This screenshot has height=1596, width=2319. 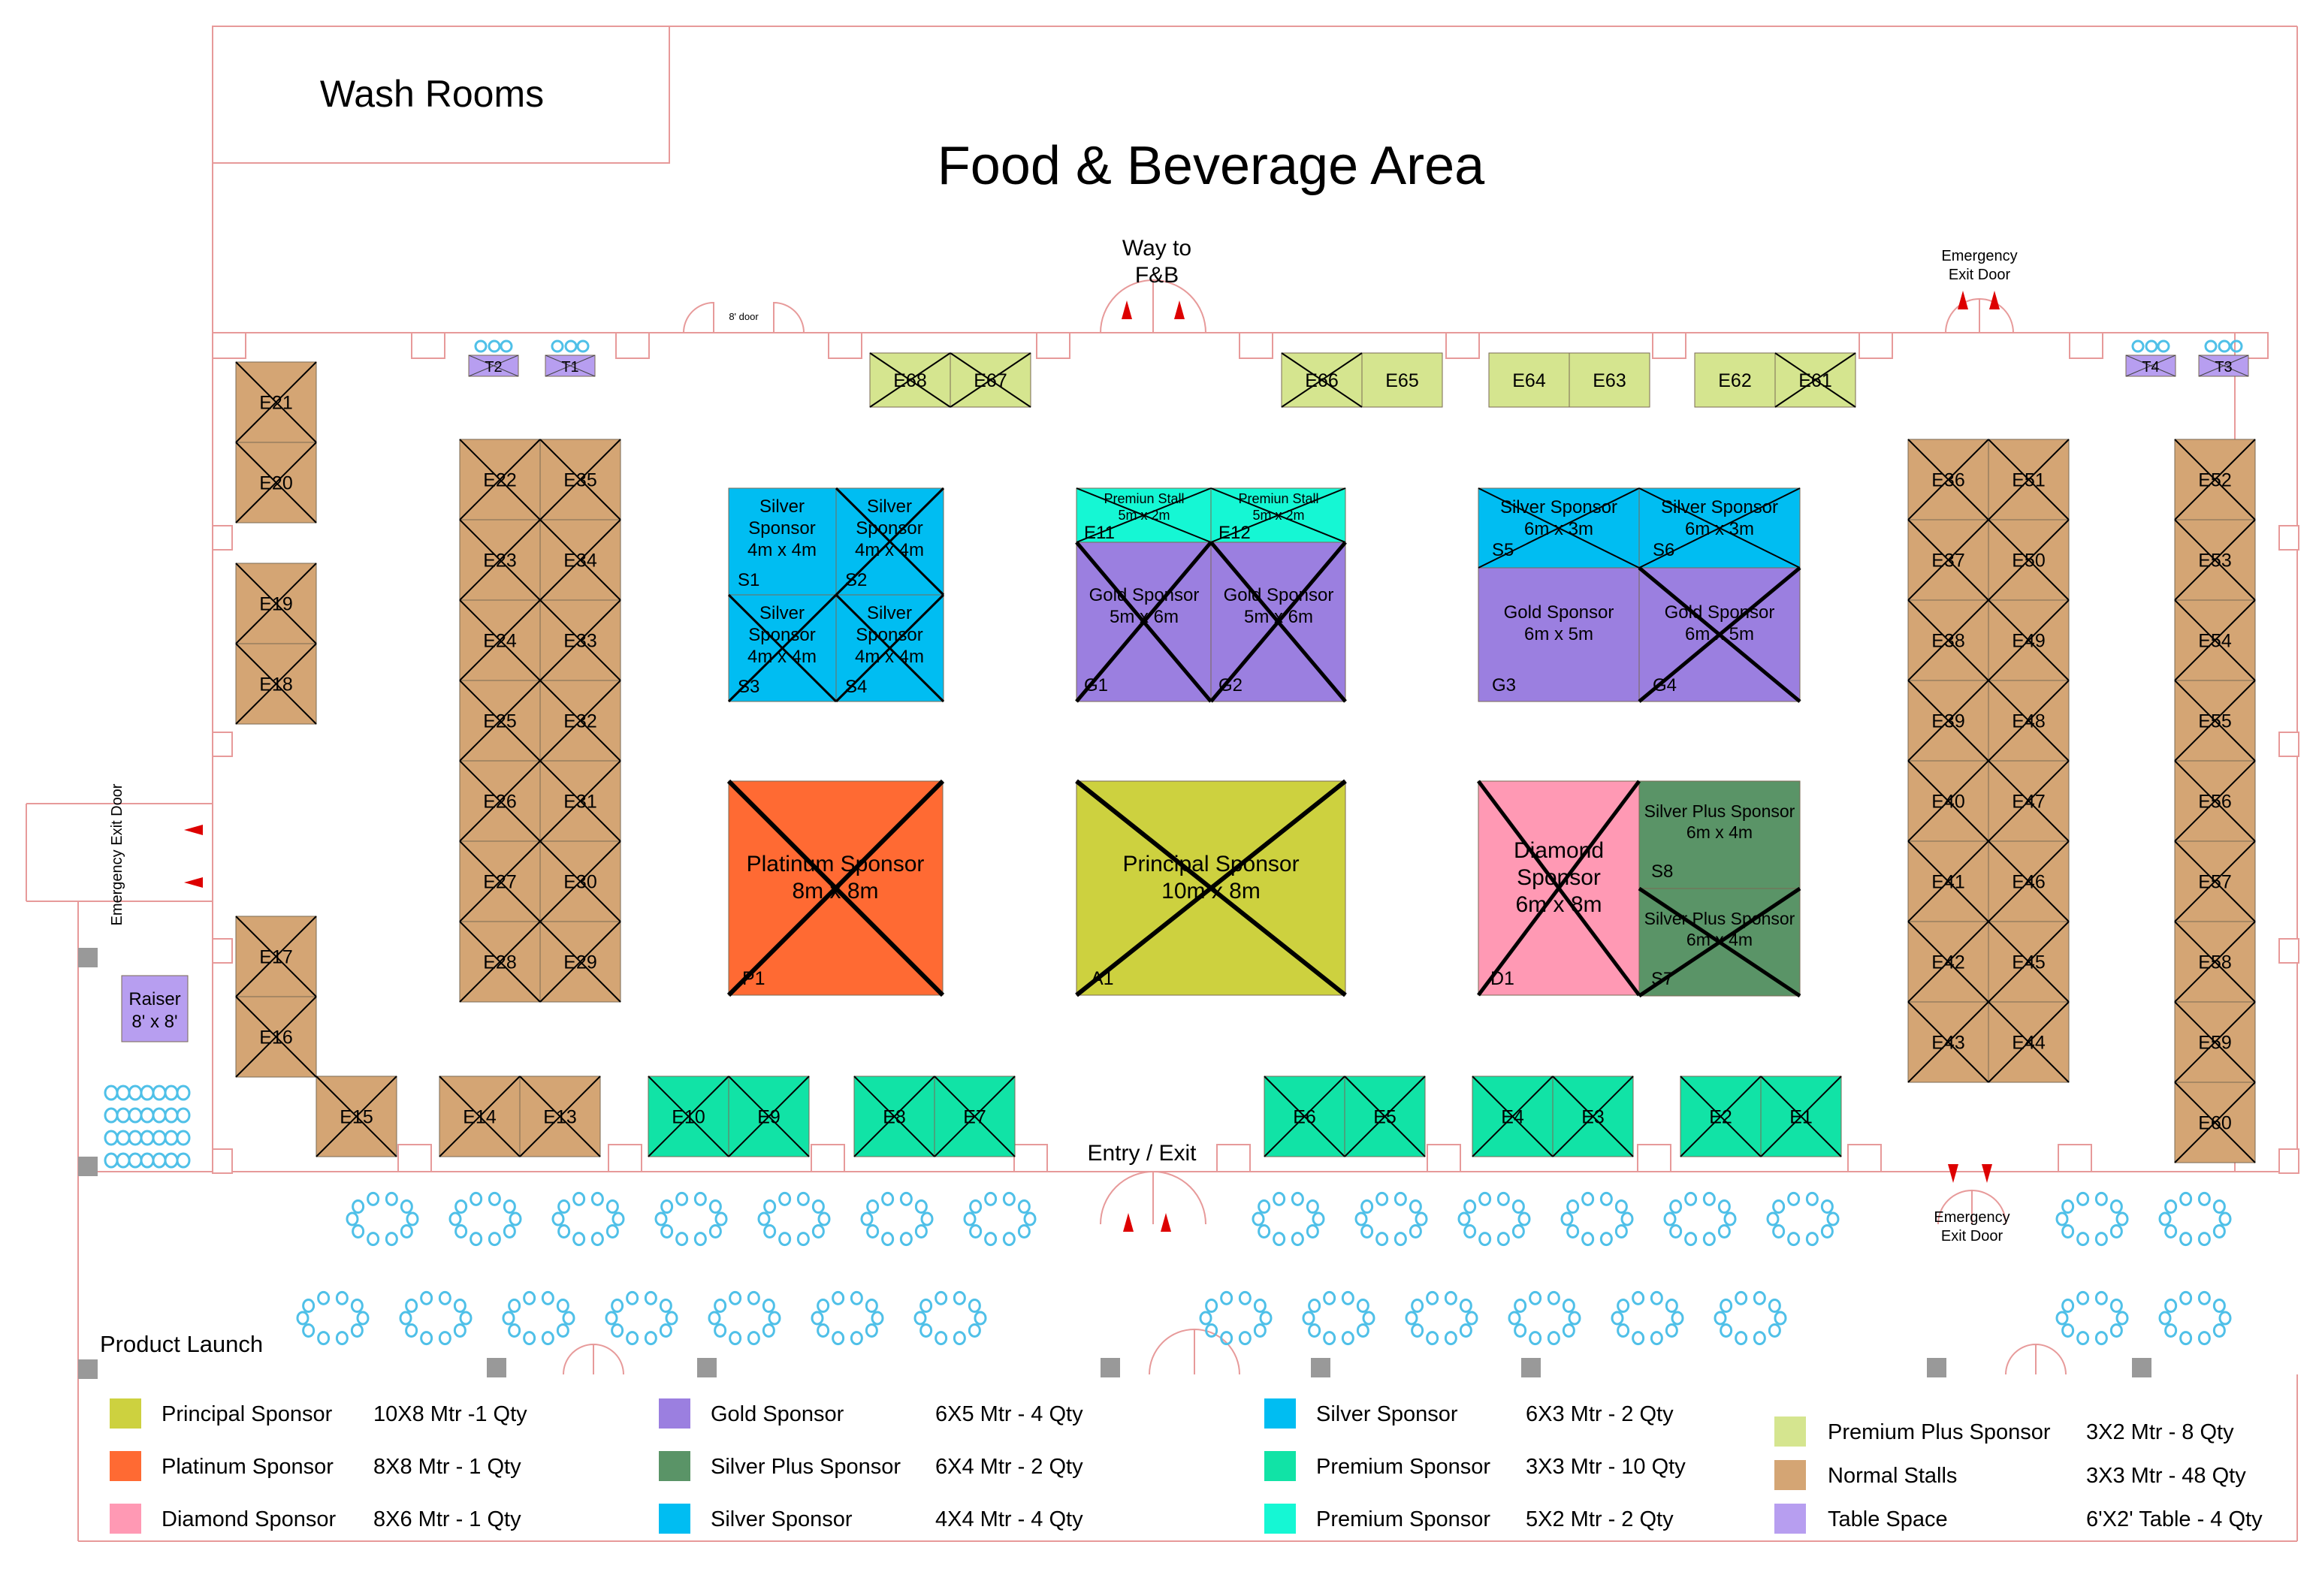 What do you see at coordinates (2160, 1432) in the screenshot?
I see `legend-spec: 3X2 Mtr - 8 Qty` at bounding box center [2160, 1432].